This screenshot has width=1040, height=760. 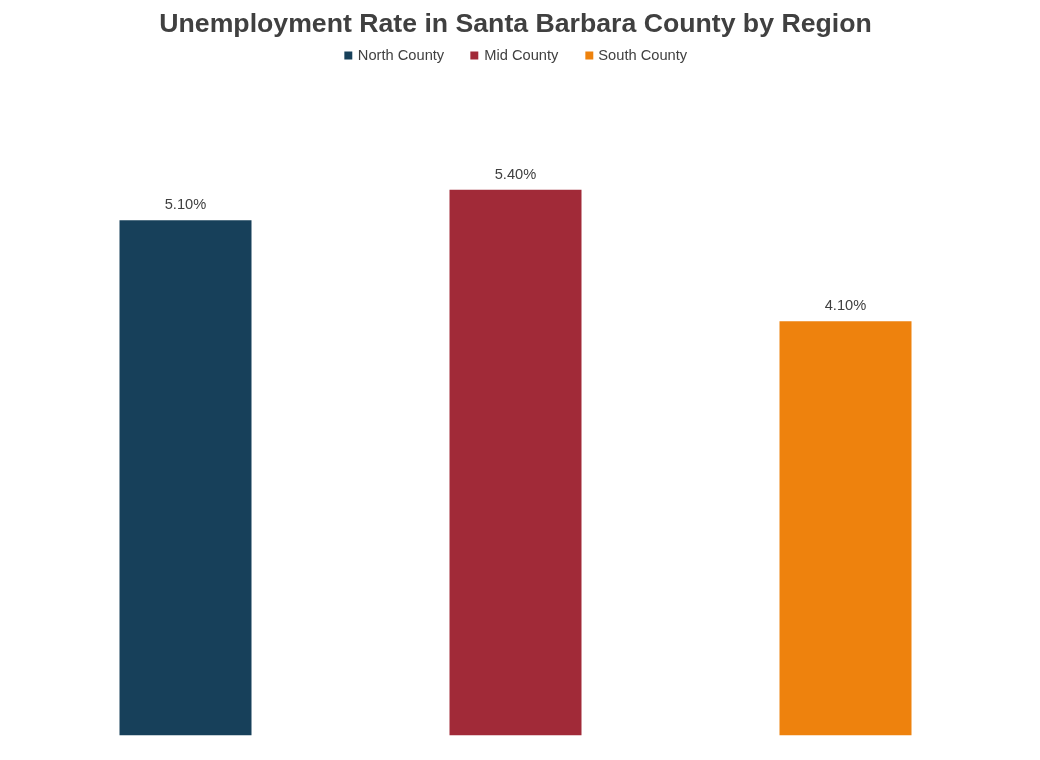 What do you see at coordinates (515, 173) in the screenshot?
I see `data-label: 5.40%` at bounding box center [515, 173].